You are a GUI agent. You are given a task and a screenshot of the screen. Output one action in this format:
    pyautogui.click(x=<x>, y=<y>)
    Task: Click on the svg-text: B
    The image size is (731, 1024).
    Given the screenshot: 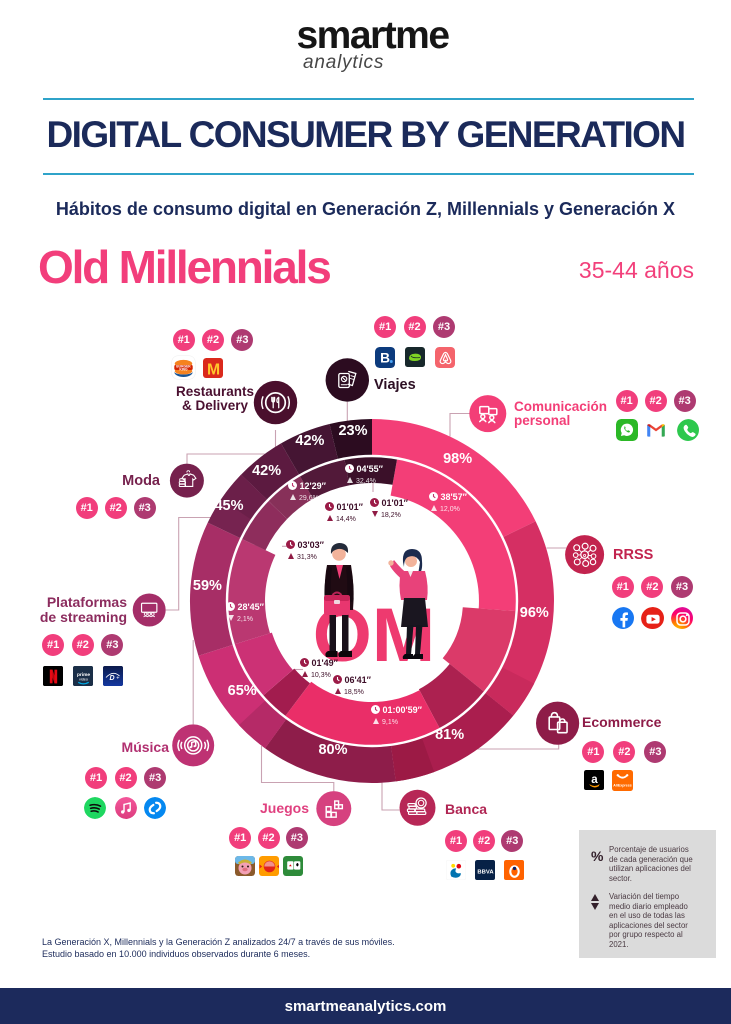 What is the action you would take?
    pyautogui.click(x=385, y=358)
    